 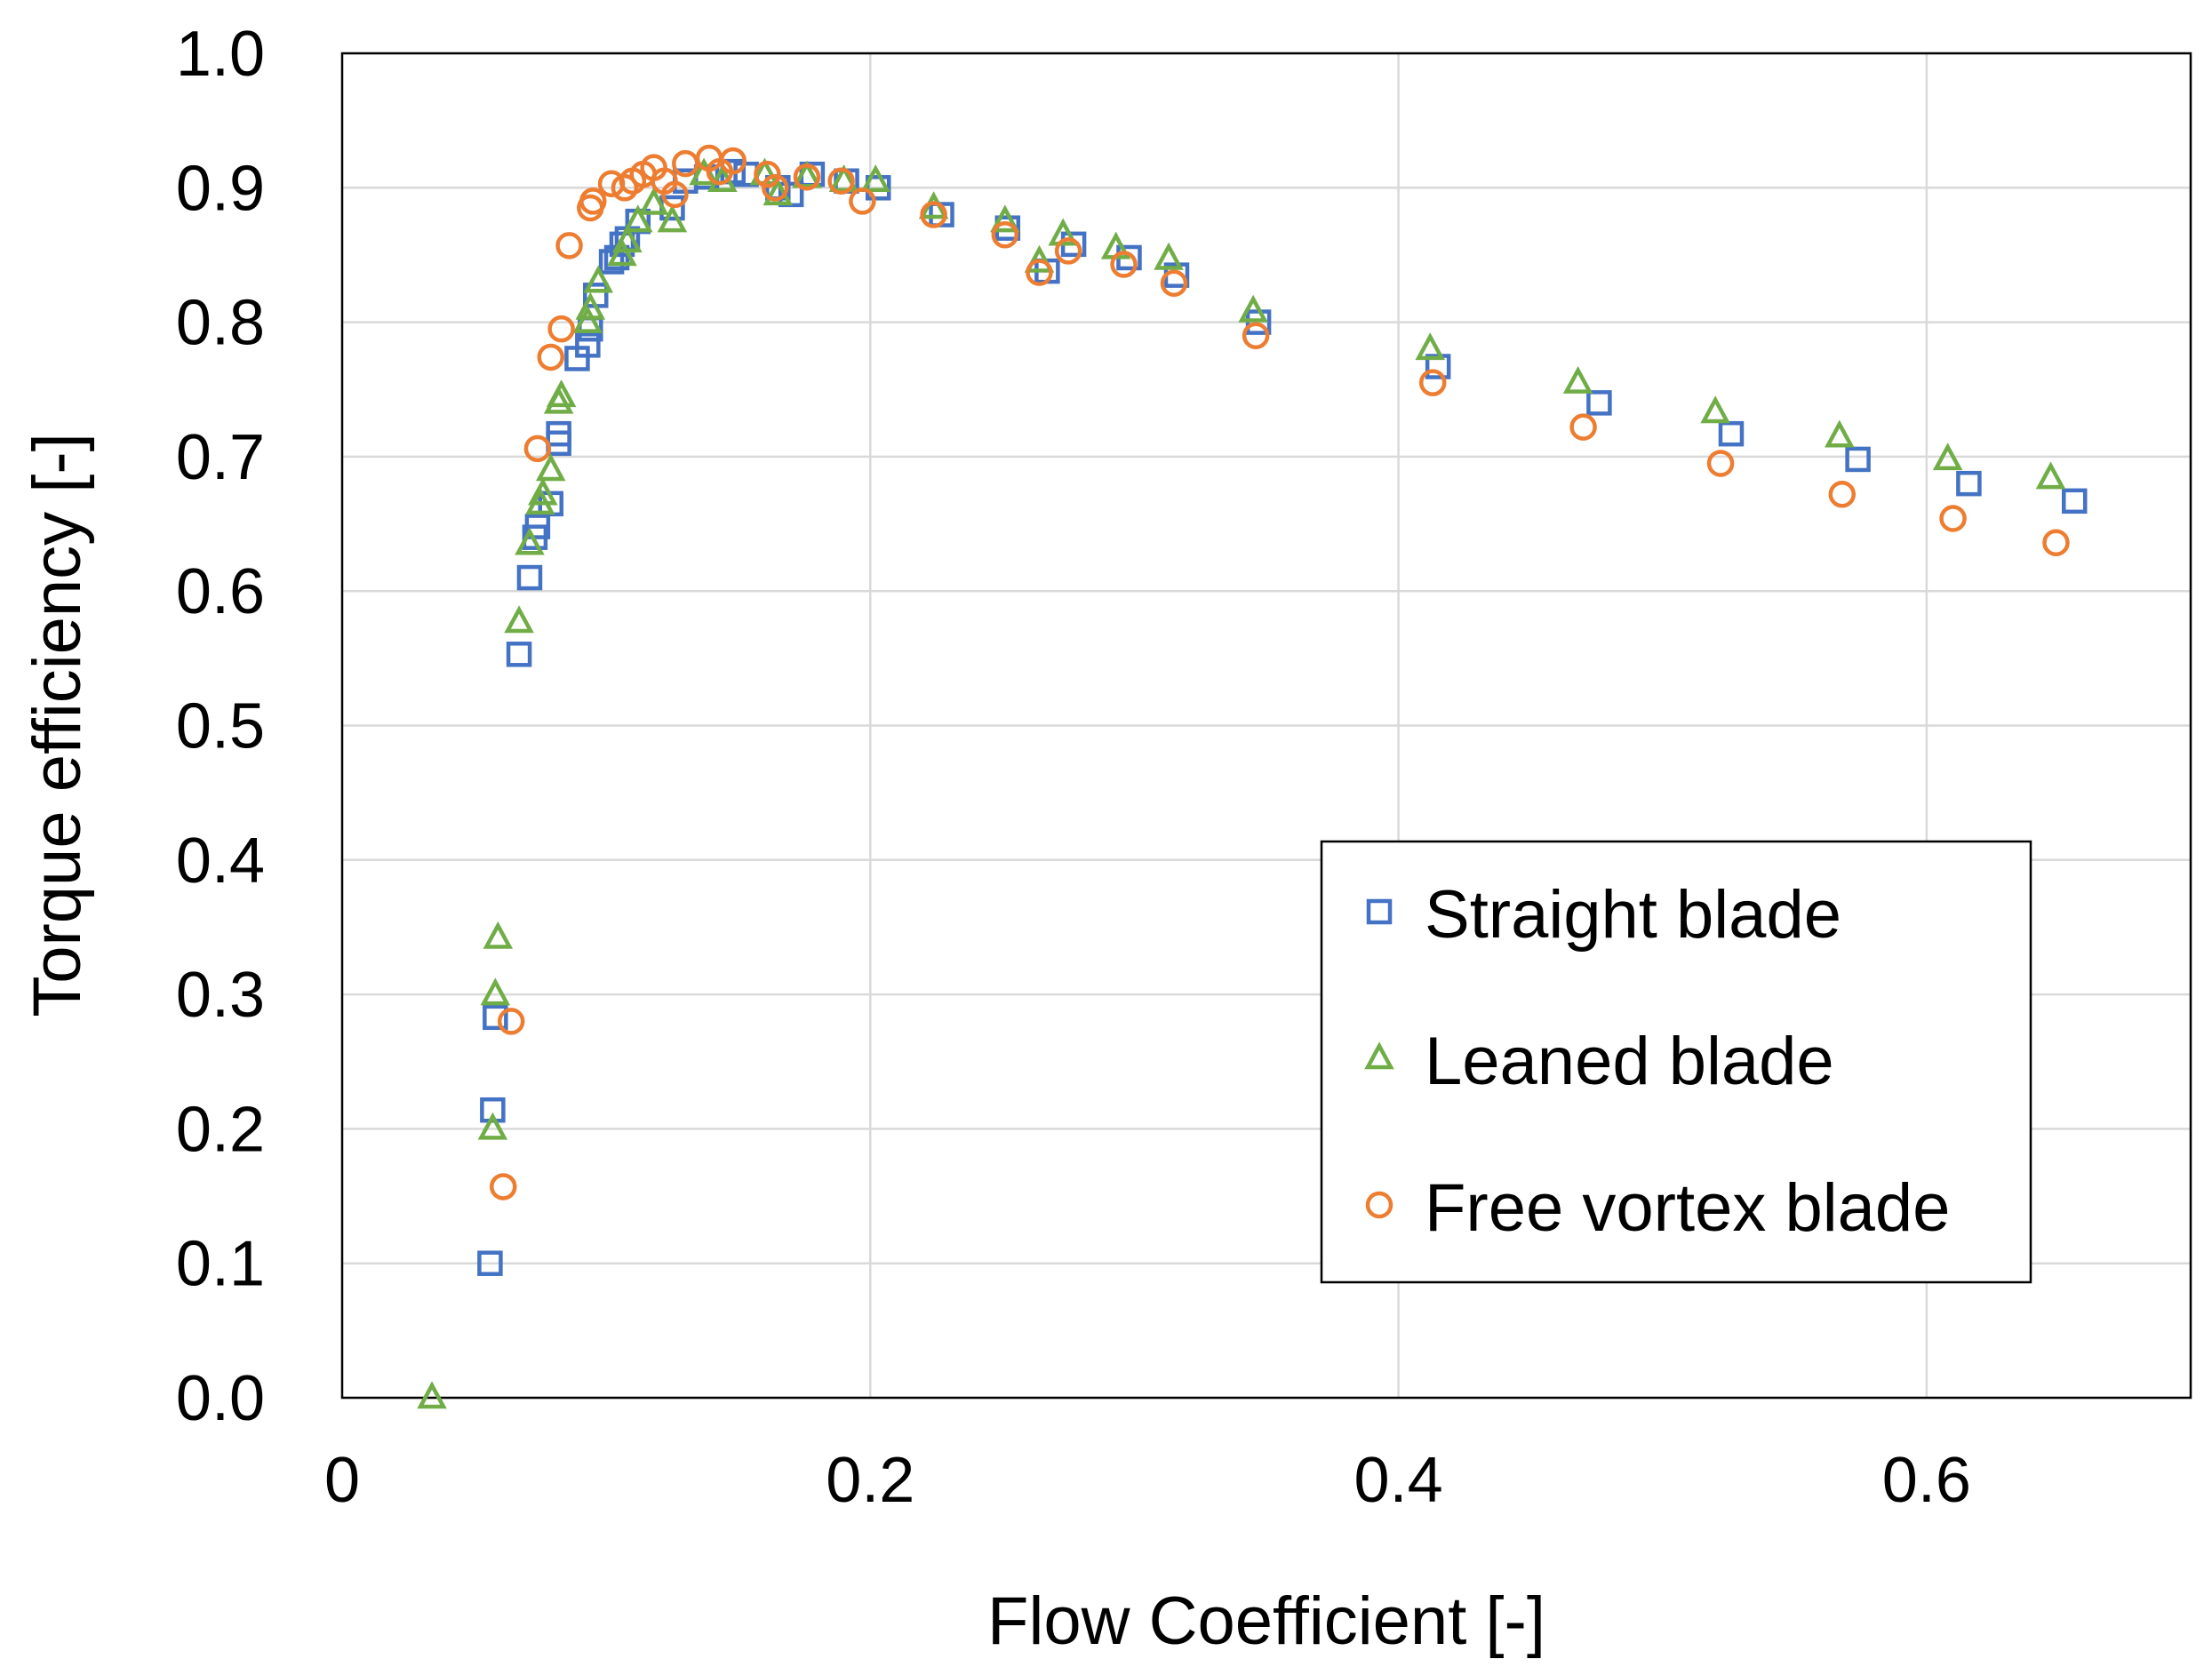 What do you see at coordinates (1379, 1055) in the screenshot?
I see `legend-marker-triangle` at bounding box center [1379, 1055].